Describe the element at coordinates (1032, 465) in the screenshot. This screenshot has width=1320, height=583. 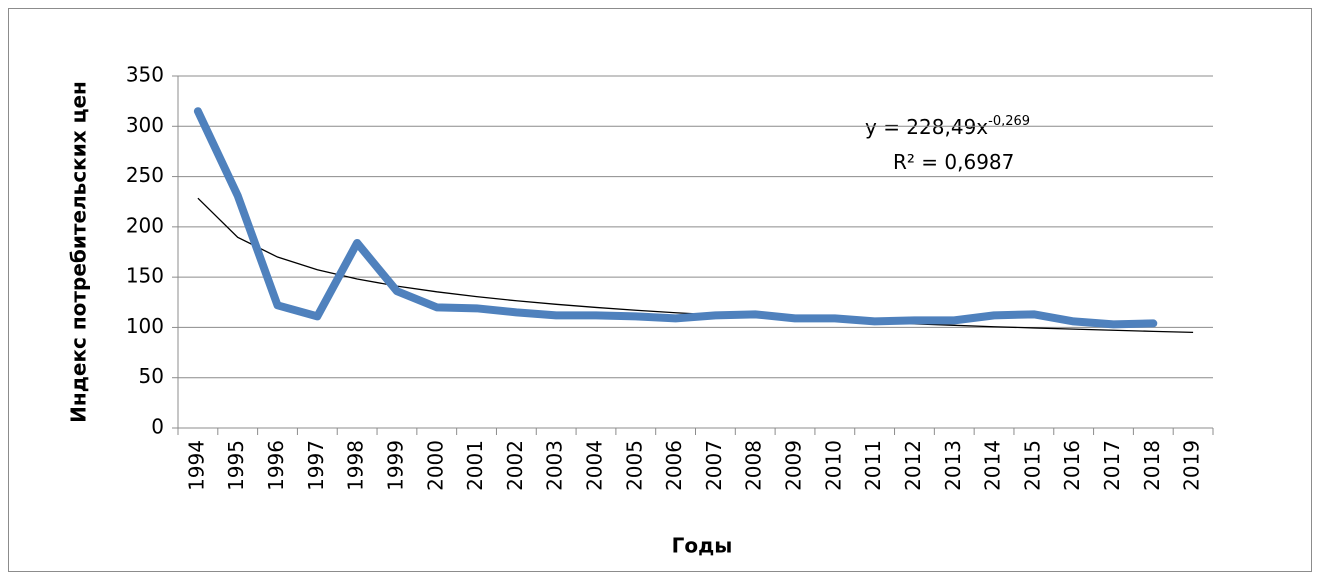
I see `x-tick-label: 2015` at that location.